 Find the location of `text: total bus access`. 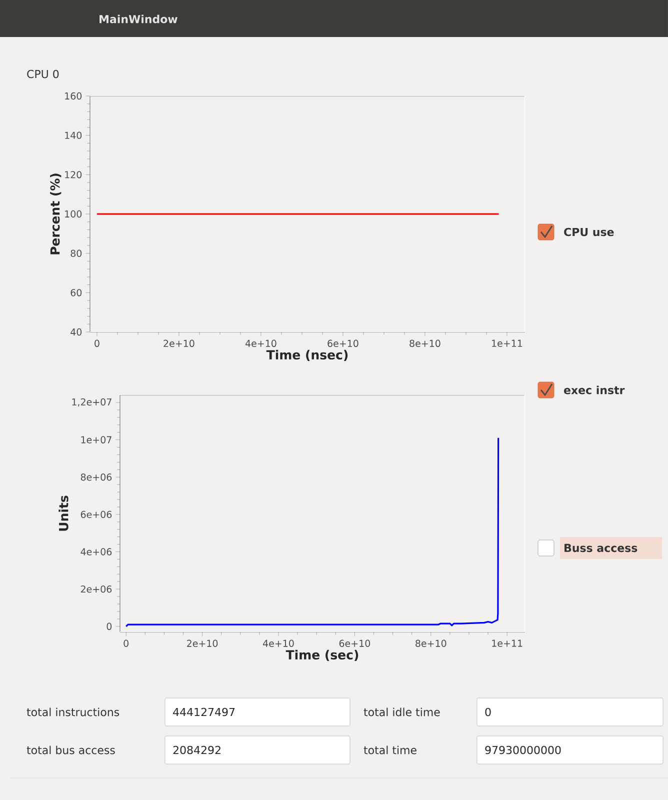

text: total bus access is located at coordinates (70, 750).